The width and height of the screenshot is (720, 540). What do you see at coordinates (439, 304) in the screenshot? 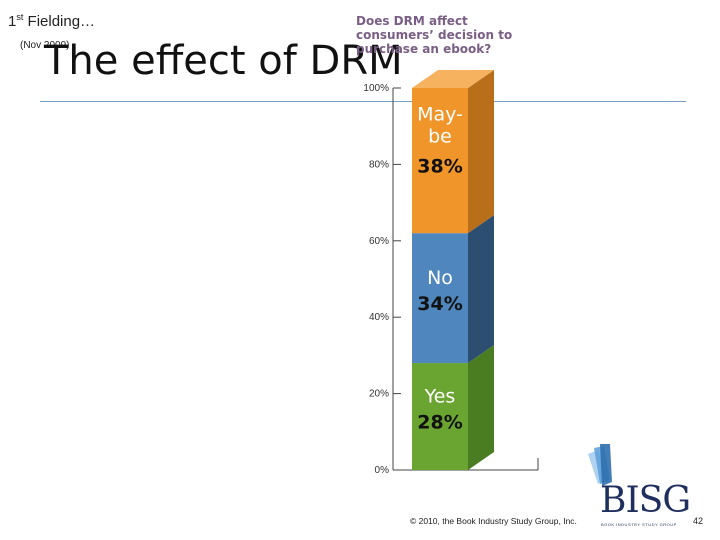
I see `segment-value-label: 34%` at bounding box center [439, 304].